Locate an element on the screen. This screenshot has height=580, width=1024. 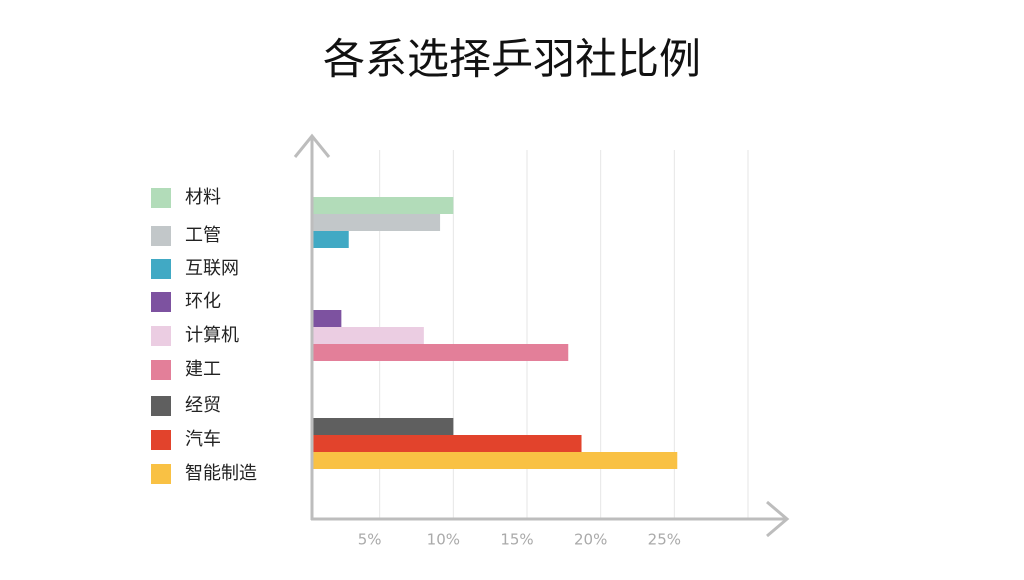
x-tick-label: 25% is located at coordinates (664, 540).